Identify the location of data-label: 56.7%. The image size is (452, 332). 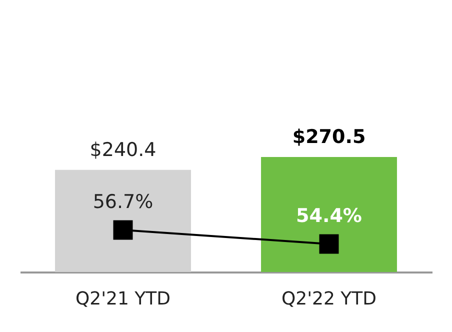
(123, 202).